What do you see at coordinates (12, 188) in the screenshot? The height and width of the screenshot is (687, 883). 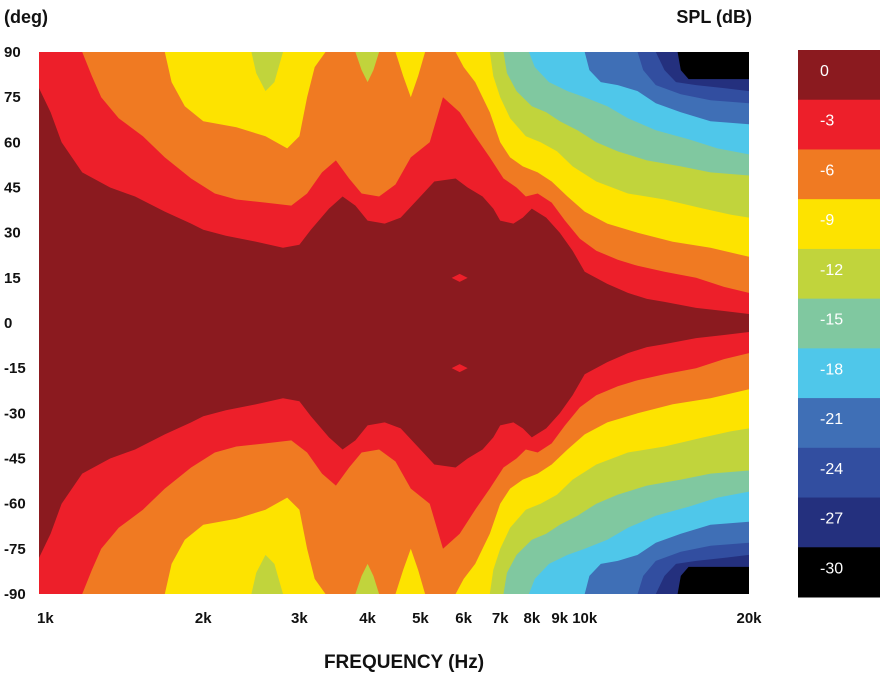 I see `y-tick-label: 45` at bounding box center [12, 188].